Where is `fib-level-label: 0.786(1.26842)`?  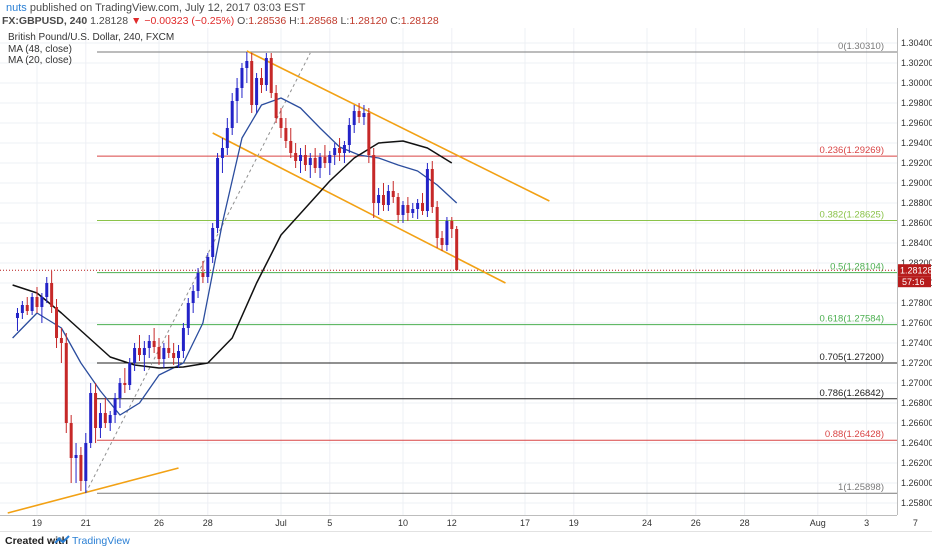 fib-level-label: 0.786(1.26842) is located at coordinates (852, 393).